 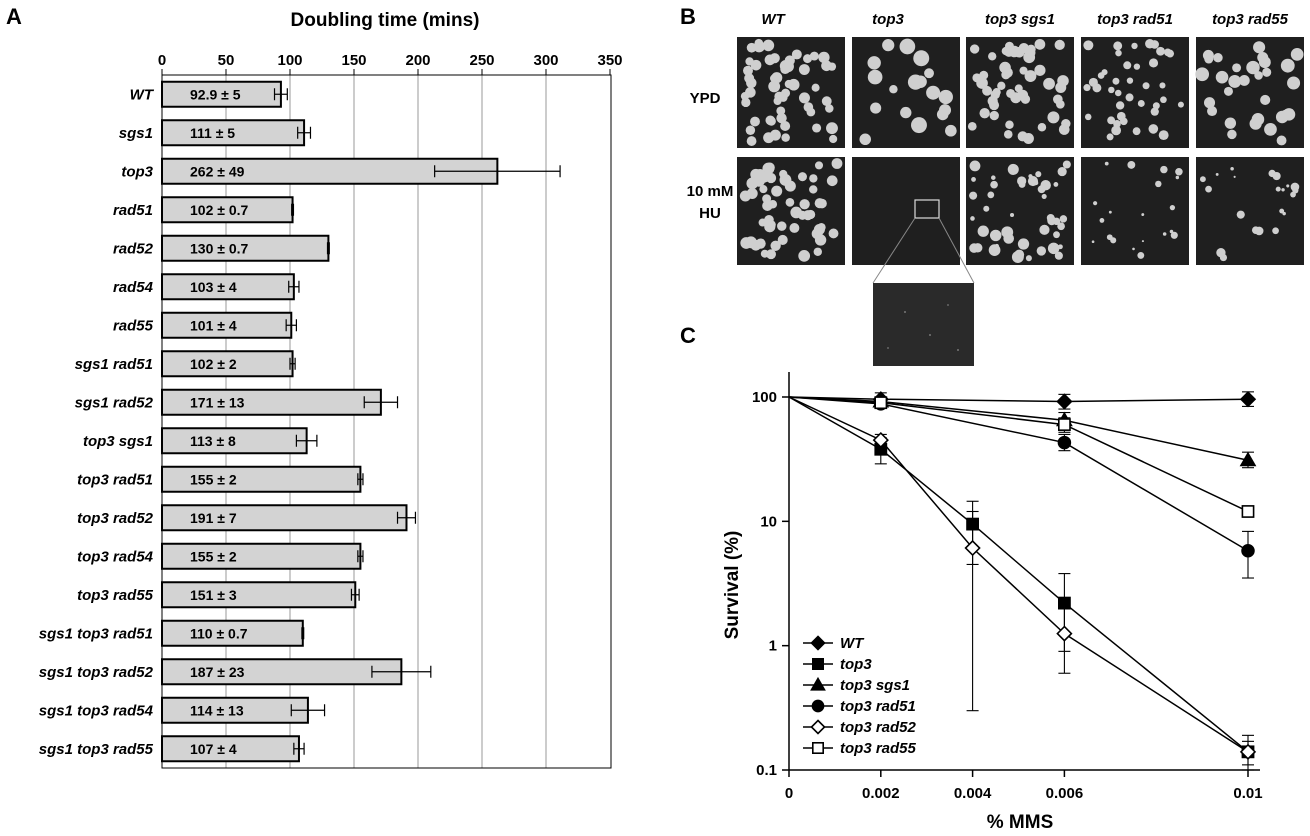 What do you see at coordinates (133, 287) in the screenshot?
I see `bar-category-label: rad54` at bounding box center [133, 287].